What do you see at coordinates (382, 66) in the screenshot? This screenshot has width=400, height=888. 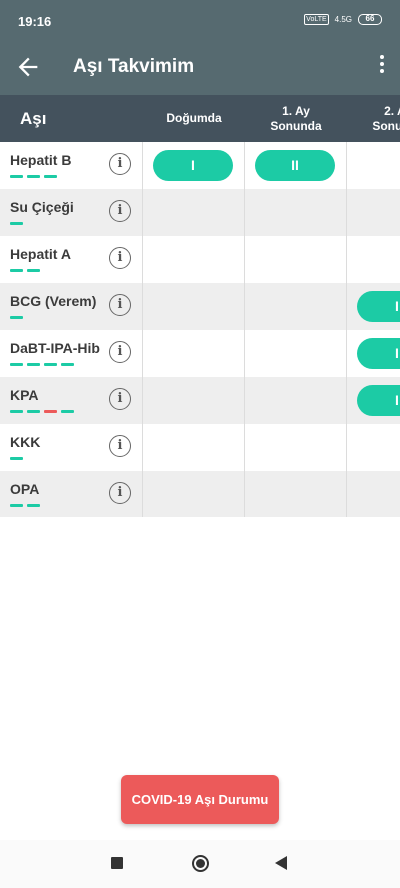 I see `more-options-icon` at bounding box center [382, 66].